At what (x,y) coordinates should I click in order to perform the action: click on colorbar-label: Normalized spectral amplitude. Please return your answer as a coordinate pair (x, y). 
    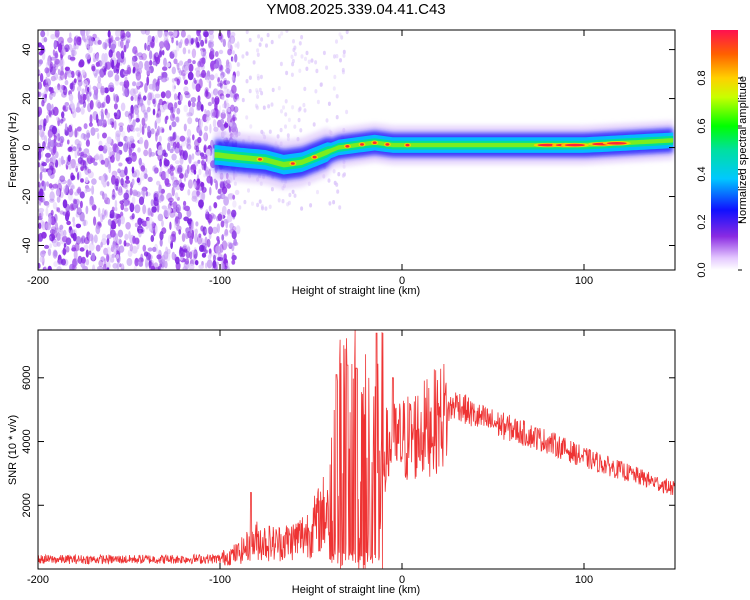
    Looking at the image, I should click on (743, 150).